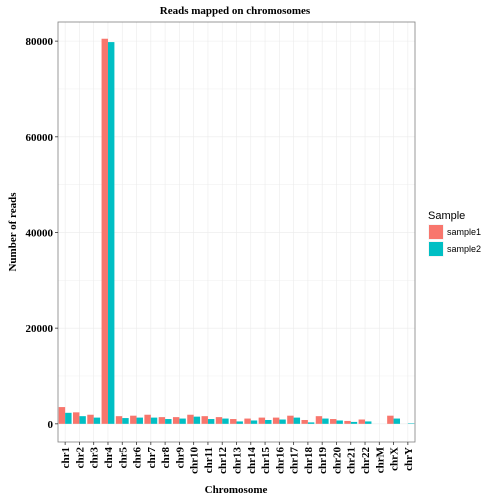 The image size is (500, 500). I want to click on bar-sample1-chr13, so click(233, 421).